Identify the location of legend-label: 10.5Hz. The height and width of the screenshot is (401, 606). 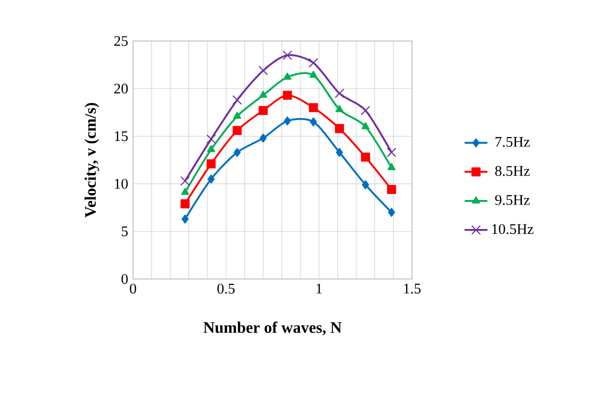
(513, 229).